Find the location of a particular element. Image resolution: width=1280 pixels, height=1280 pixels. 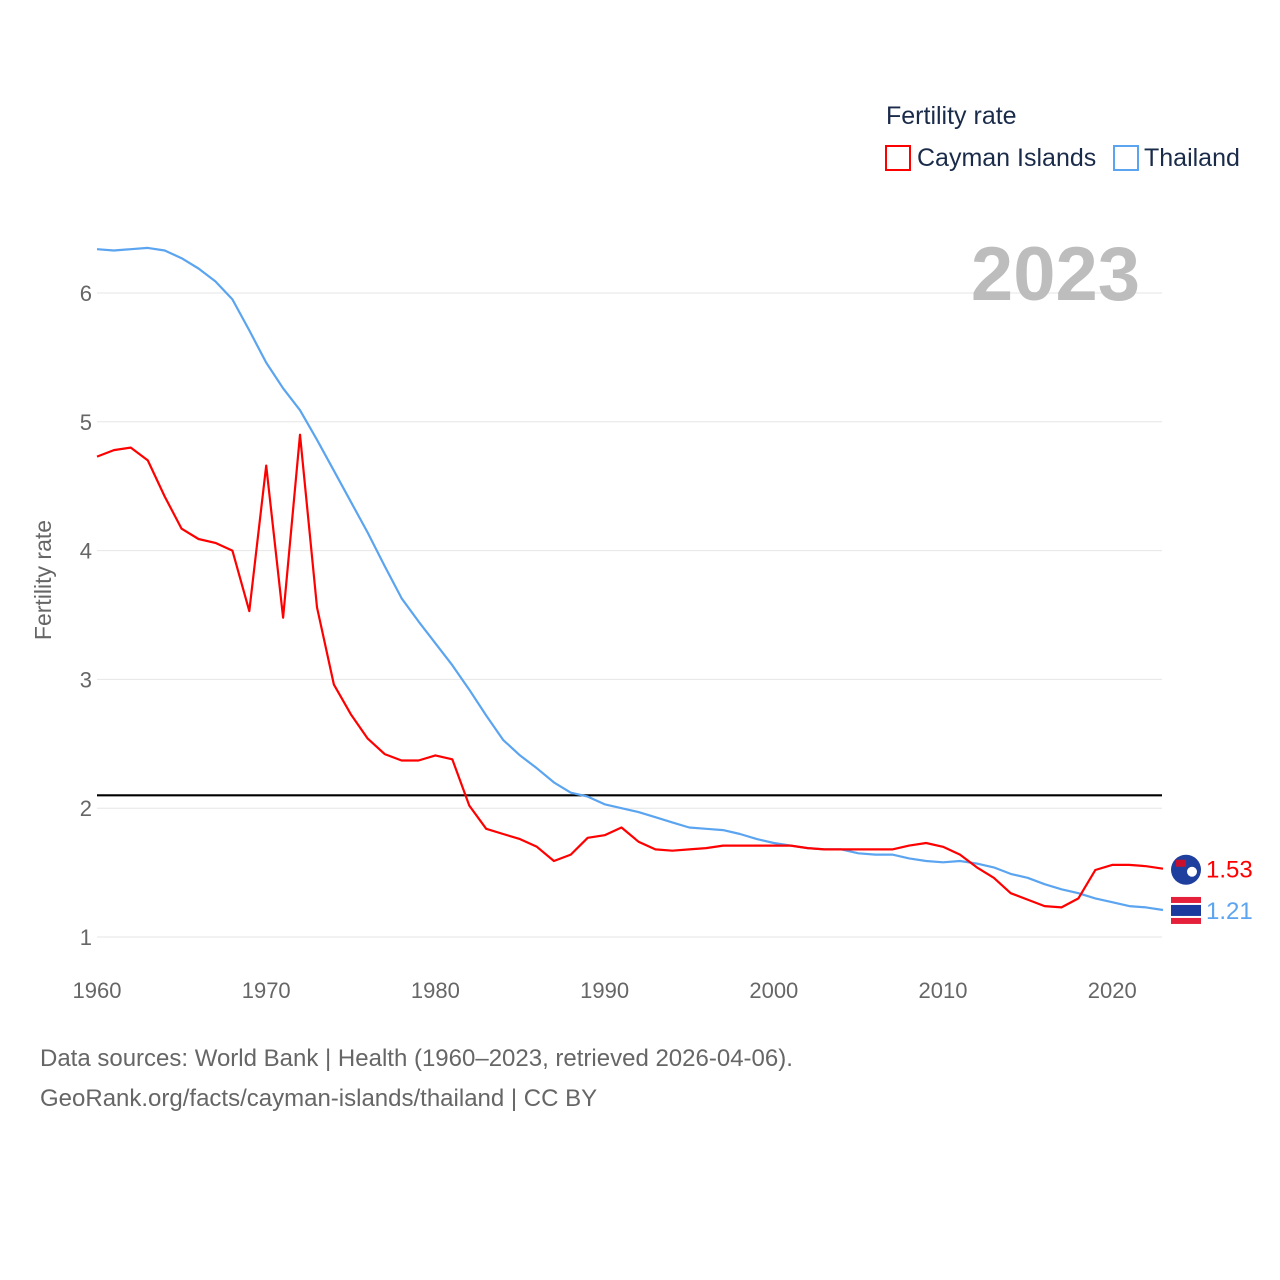

flag-union is located at coordinates (1181, 863).